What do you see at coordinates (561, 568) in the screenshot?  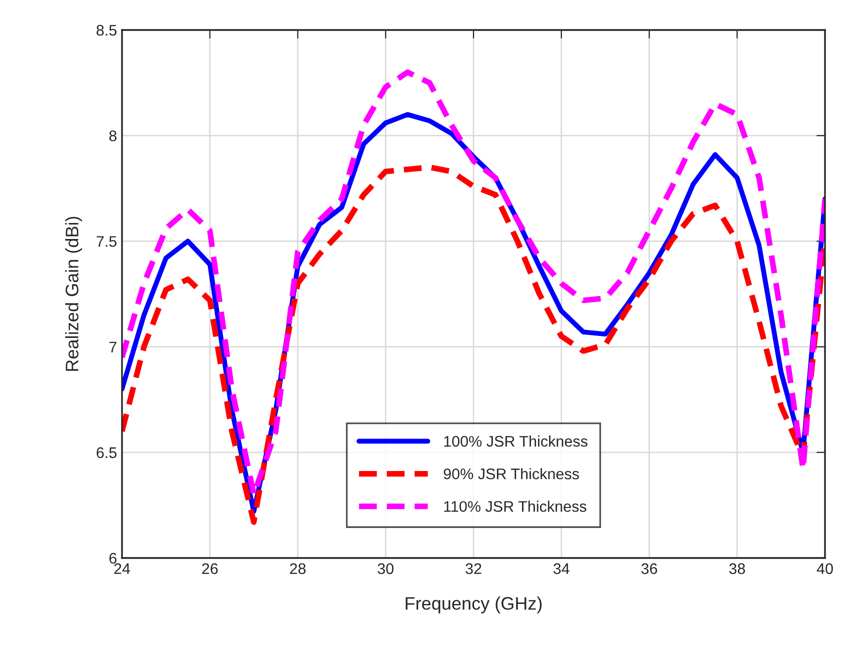 I see `x-tick-label: 34` at bounding box center [561, 568].